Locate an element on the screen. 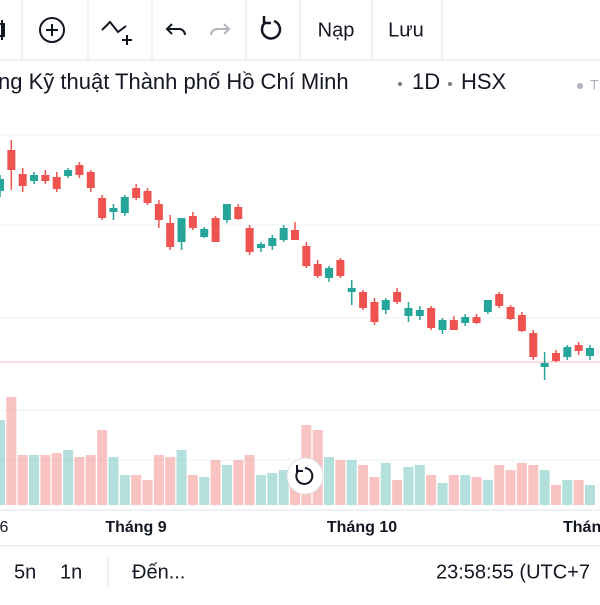 The image size is (600, 605). toolbar: Nạp Lưu is located at coordinates (300, 30).